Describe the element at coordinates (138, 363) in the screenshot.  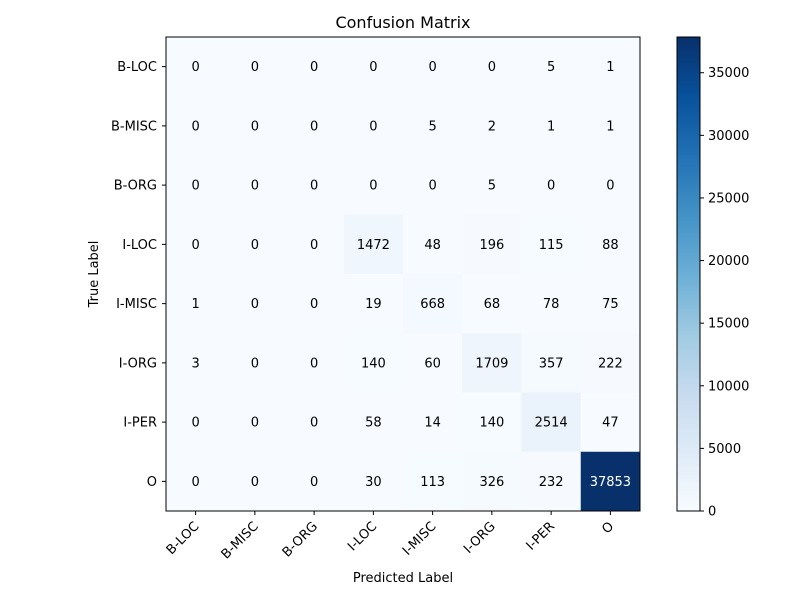
I see `y-tick-label: I-ORG` at that location.